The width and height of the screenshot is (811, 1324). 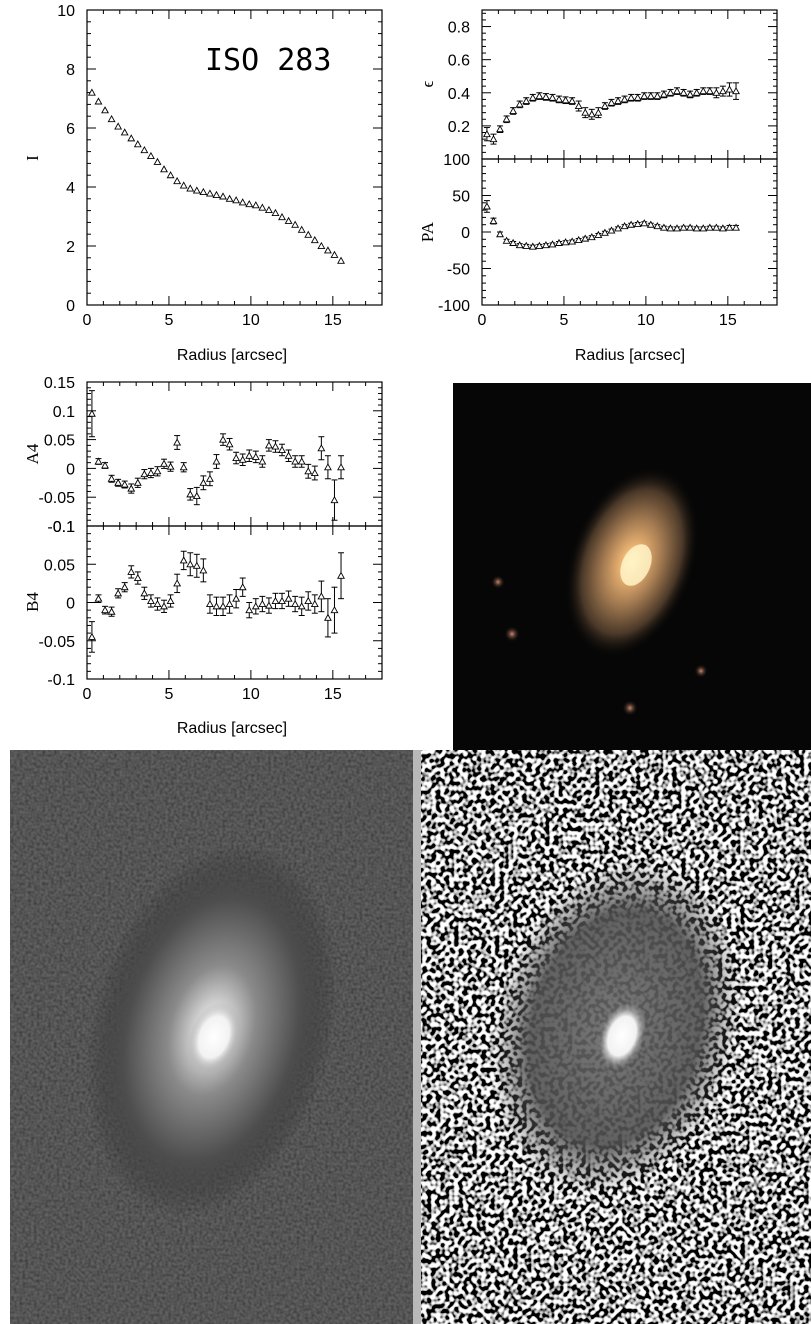 What do you see at coordinates (70, 129) in the screenshot?
I see `y-tick-label: 6` at bounding box center [70, 129].